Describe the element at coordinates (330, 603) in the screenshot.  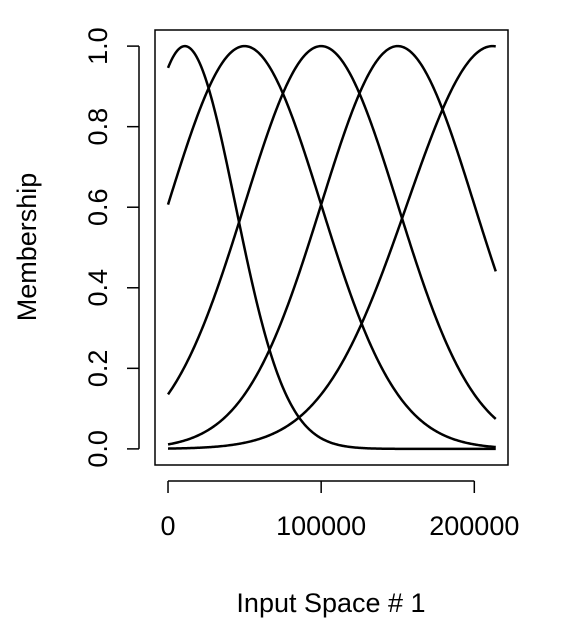
I see `x-axis-title: Input Space # 1` at that location.